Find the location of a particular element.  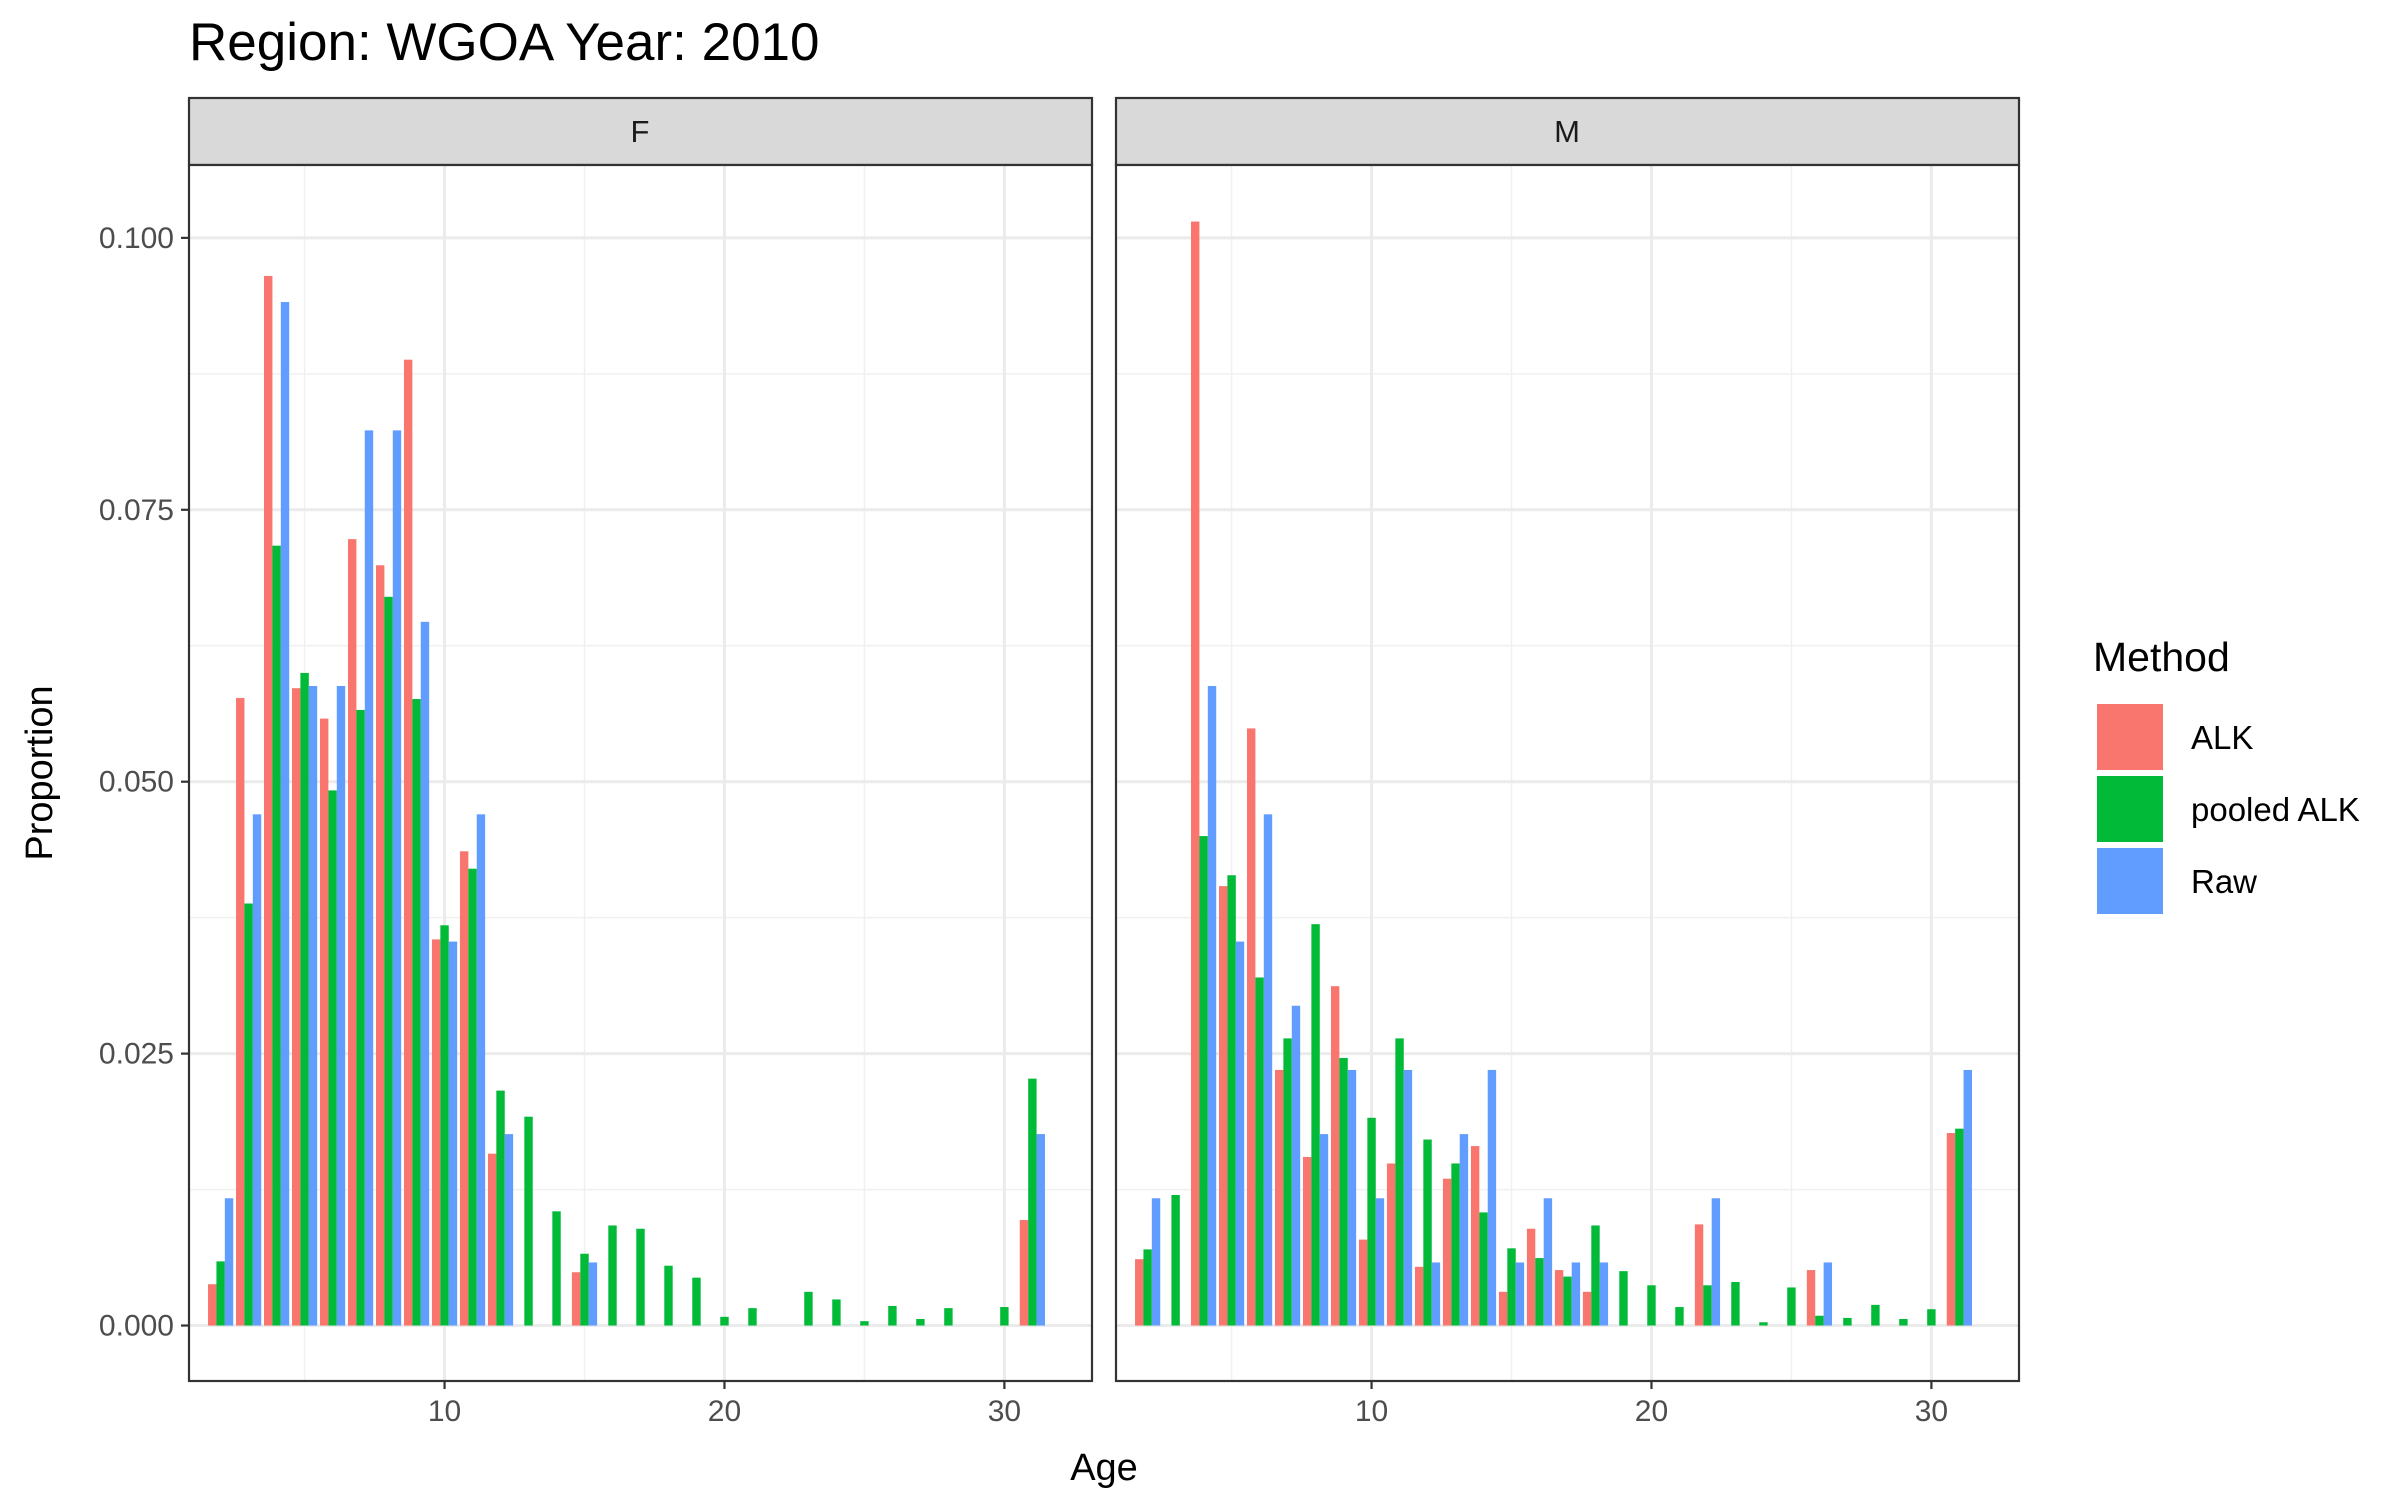

x-axis-ticks-m: 10 20 30 is located at coordinates (1651, 1404).